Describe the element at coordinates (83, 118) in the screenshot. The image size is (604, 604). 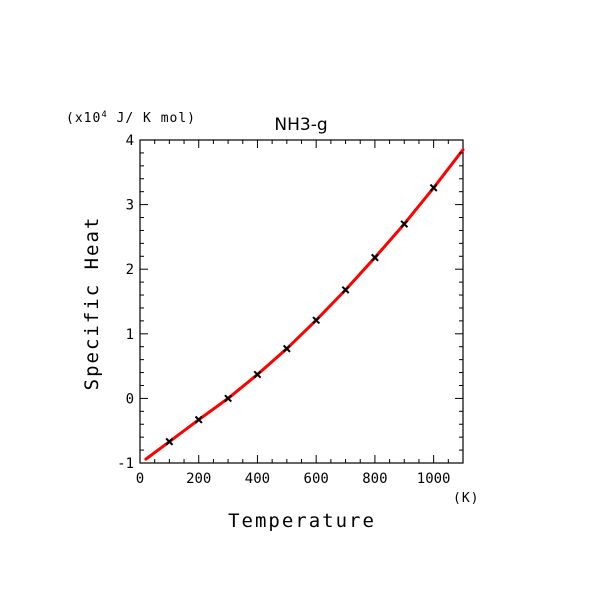
I see `y-unit-prefix: (x10` at that location.